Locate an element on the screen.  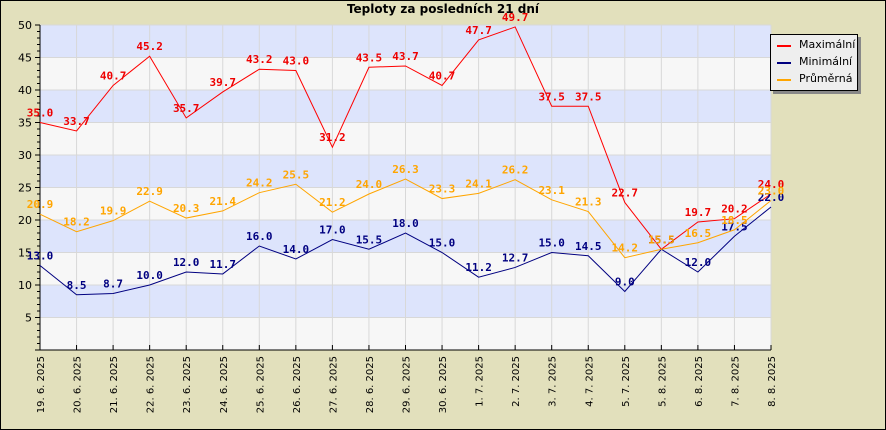
data-label: 14.2 is located at coordinates (625, 248).